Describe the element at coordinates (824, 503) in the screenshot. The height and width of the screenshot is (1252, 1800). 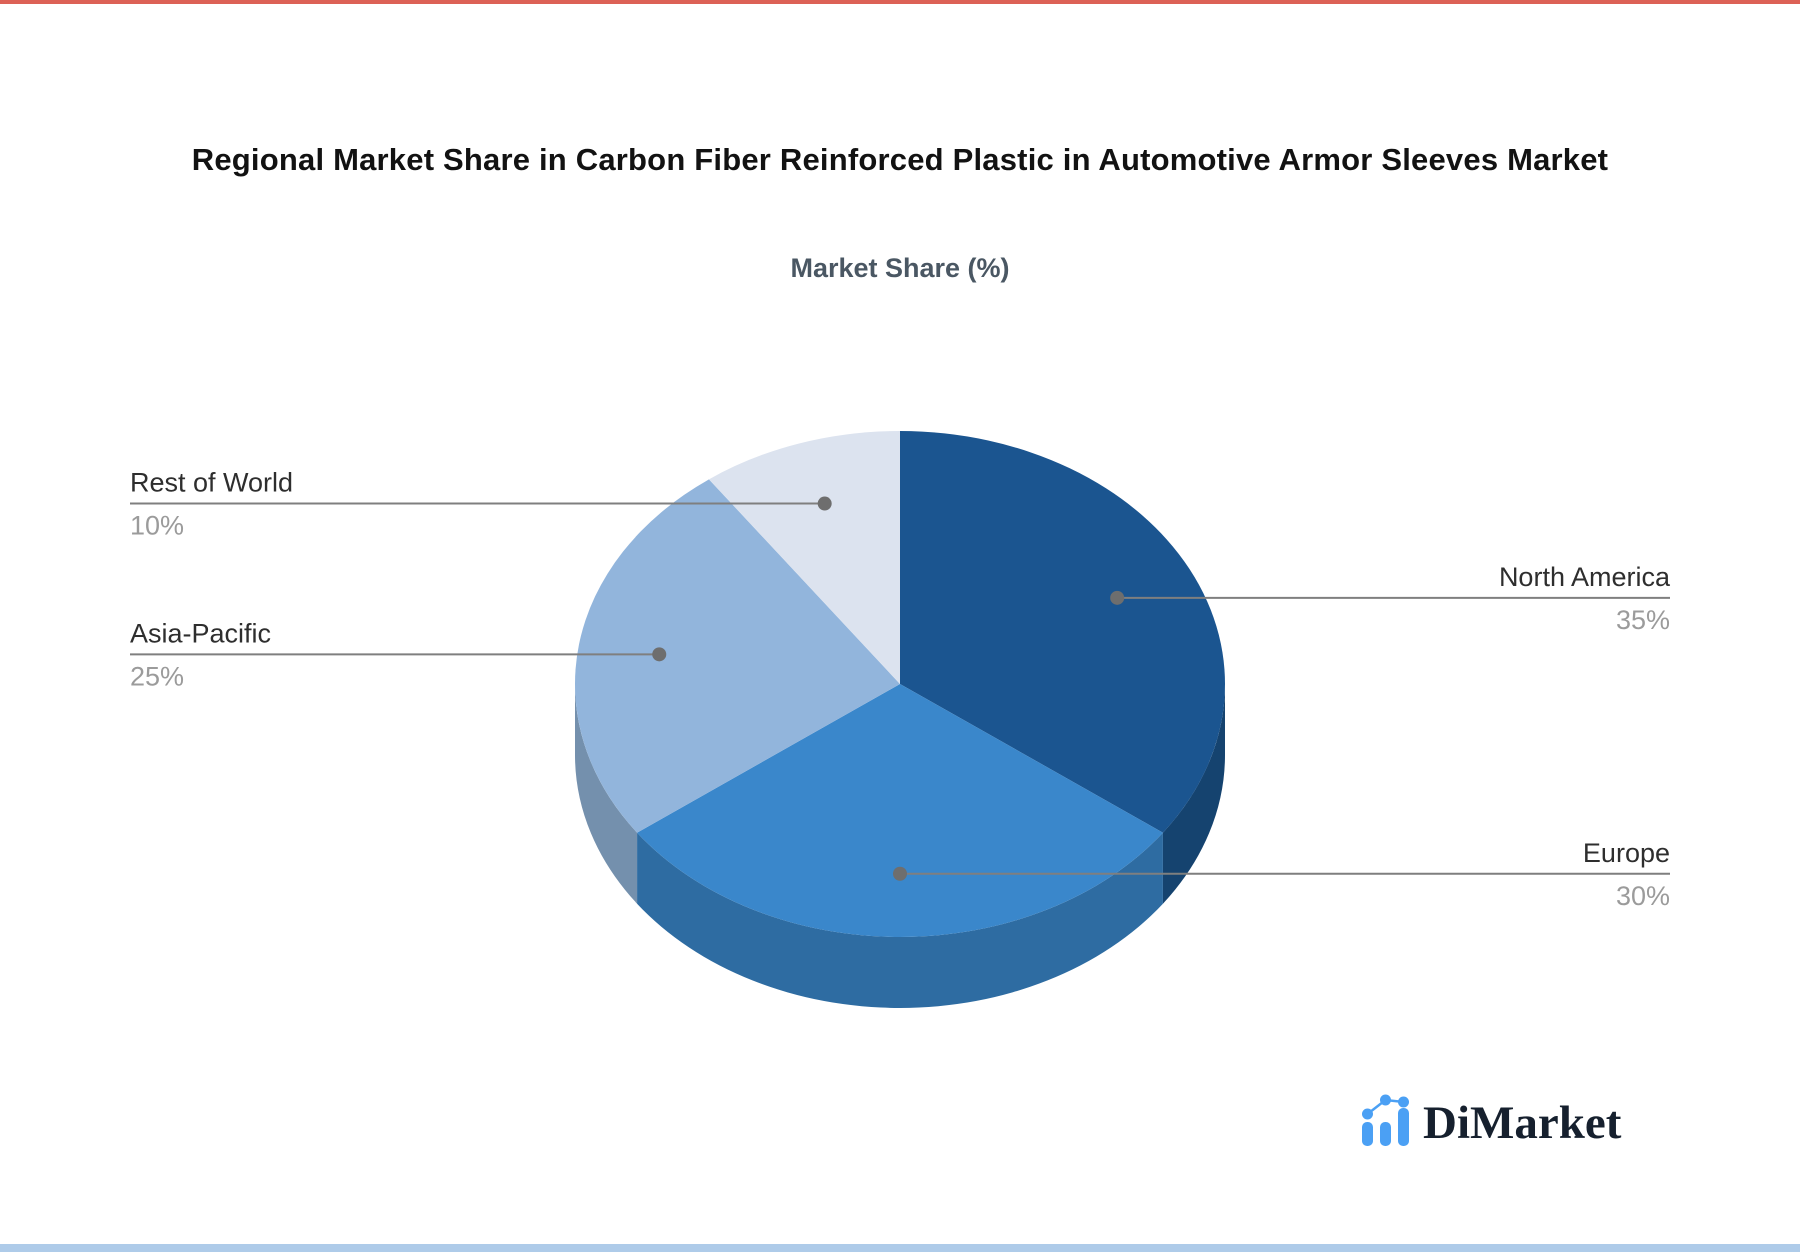
I see `connector-dot-rest-of-world` at that location.